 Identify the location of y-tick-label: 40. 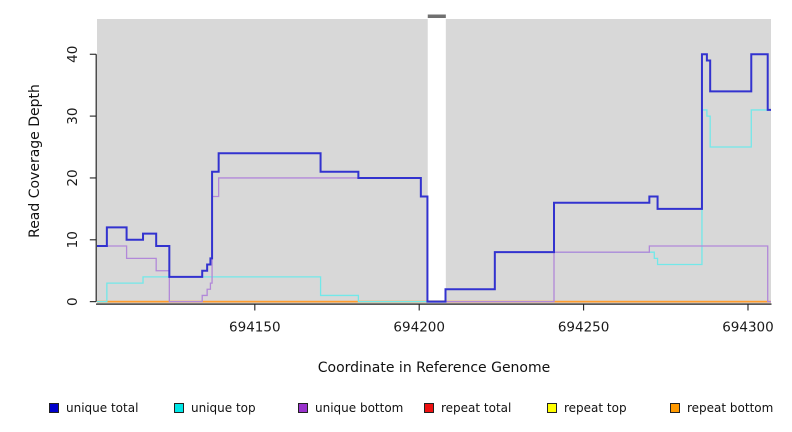
(73, 54).